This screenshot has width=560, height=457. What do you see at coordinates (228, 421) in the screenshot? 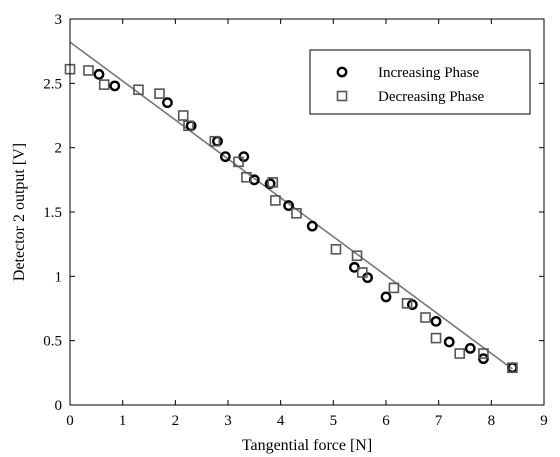
I see `x-tick-label: 3` at bounding box center [228, 421].